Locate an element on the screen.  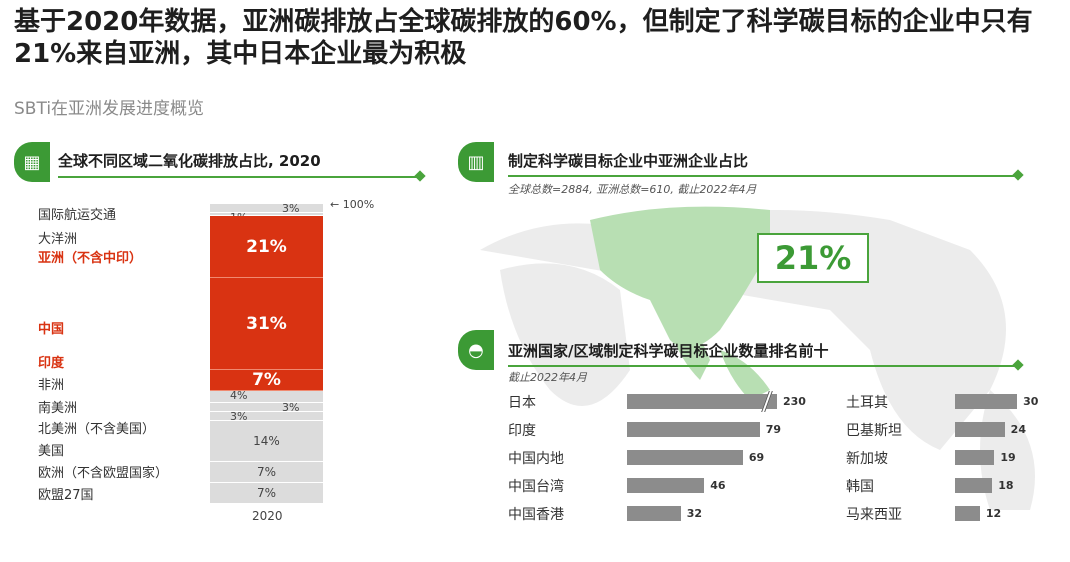
data-label: 14% is located at coordinates (266, 441).